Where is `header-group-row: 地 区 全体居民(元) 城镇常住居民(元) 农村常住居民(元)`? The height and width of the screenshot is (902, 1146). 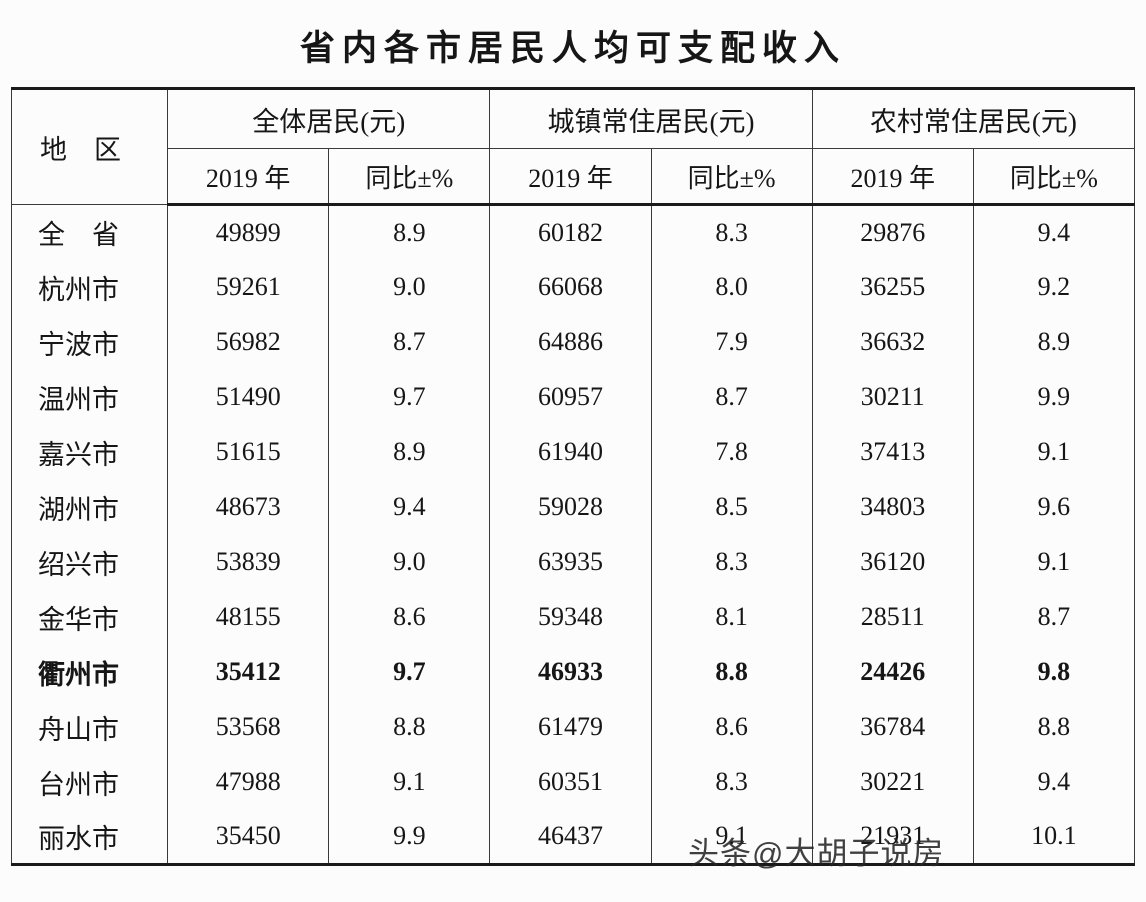 header-group-row: 地 区 全体居民(元) 城镇常住居民(元) 农村常住居民(元) is located at coordinates (573, 146).